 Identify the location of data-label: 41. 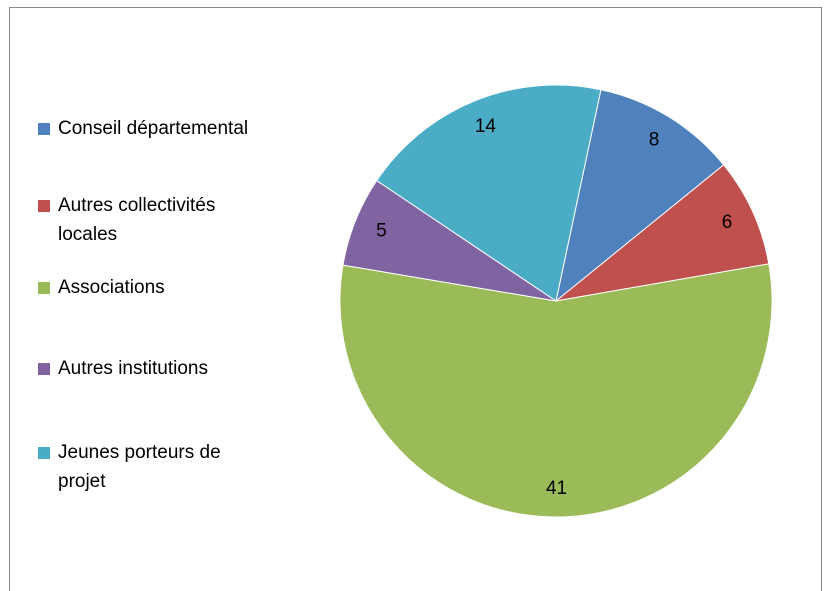
(556, 488).